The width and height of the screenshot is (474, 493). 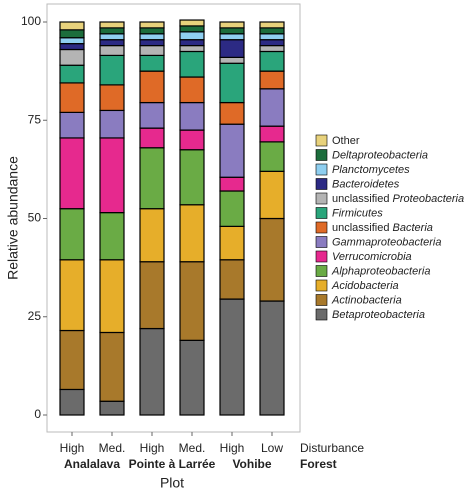 What do you see at coordinates (35, 316) in the screenshot?
I see `y-tick-label: 25` at bounding box center [35, 316].